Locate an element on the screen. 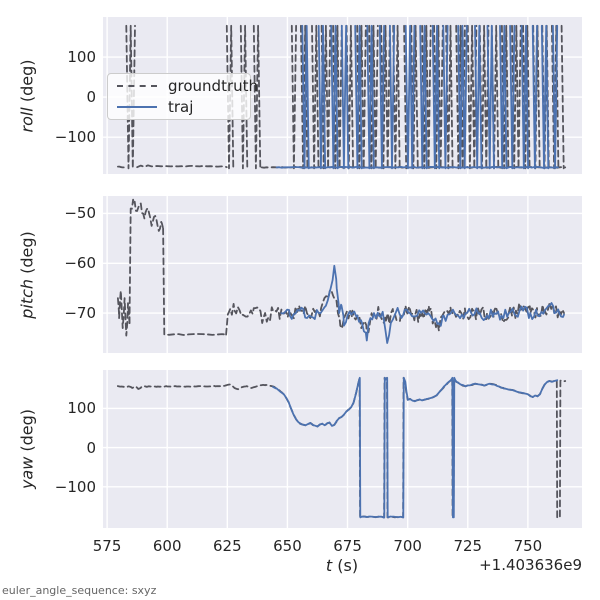  x-tick-label: 650 is located at coordinates (287, 546).